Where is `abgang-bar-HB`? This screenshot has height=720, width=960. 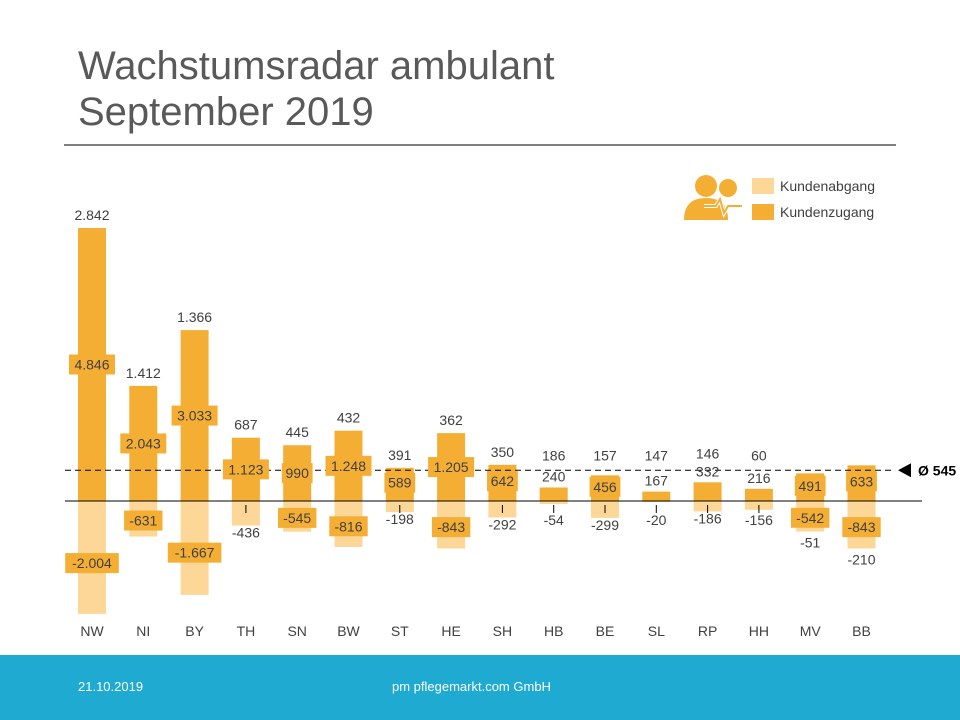
abgang-bar-HB is located at coordinates (553, 503).